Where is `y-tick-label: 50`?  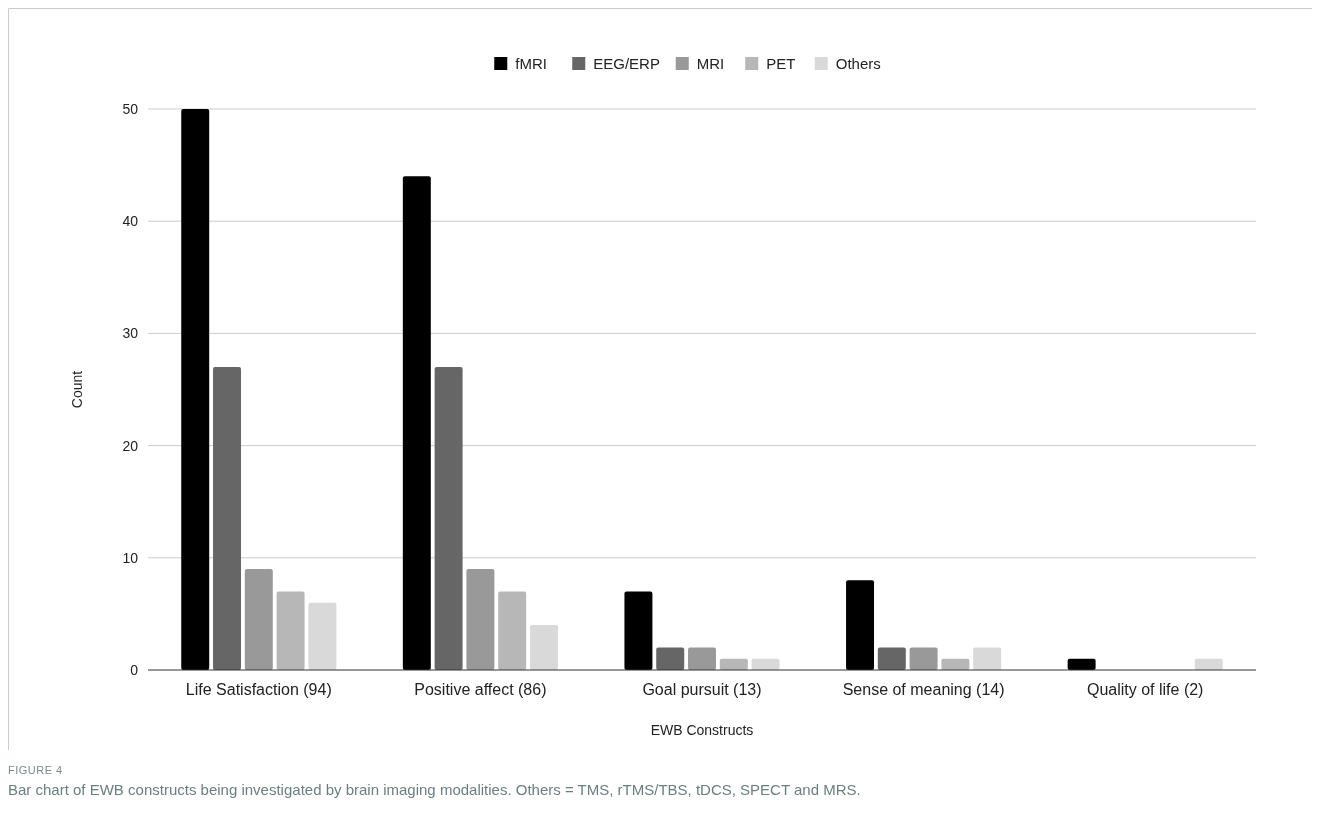 y-tick-label: 50 is located at coordinates (130, 108).